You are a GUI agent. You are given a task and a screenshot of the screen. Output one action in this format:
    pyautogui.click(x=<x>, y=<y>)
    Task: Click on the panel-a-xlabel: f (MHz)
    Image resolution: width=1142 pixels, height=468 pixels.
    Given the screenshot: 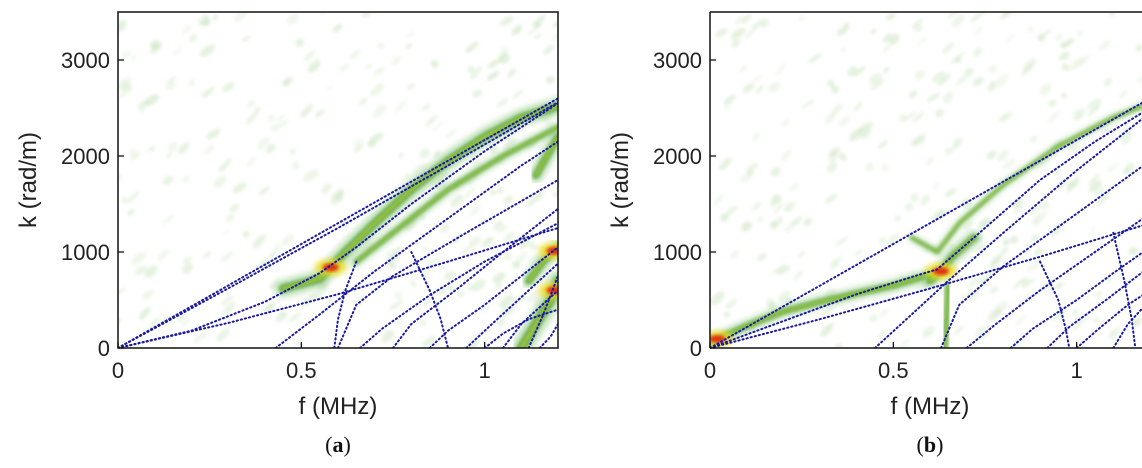 What is the action you would take?
    pyautogui.click(x=338, y=406)
    